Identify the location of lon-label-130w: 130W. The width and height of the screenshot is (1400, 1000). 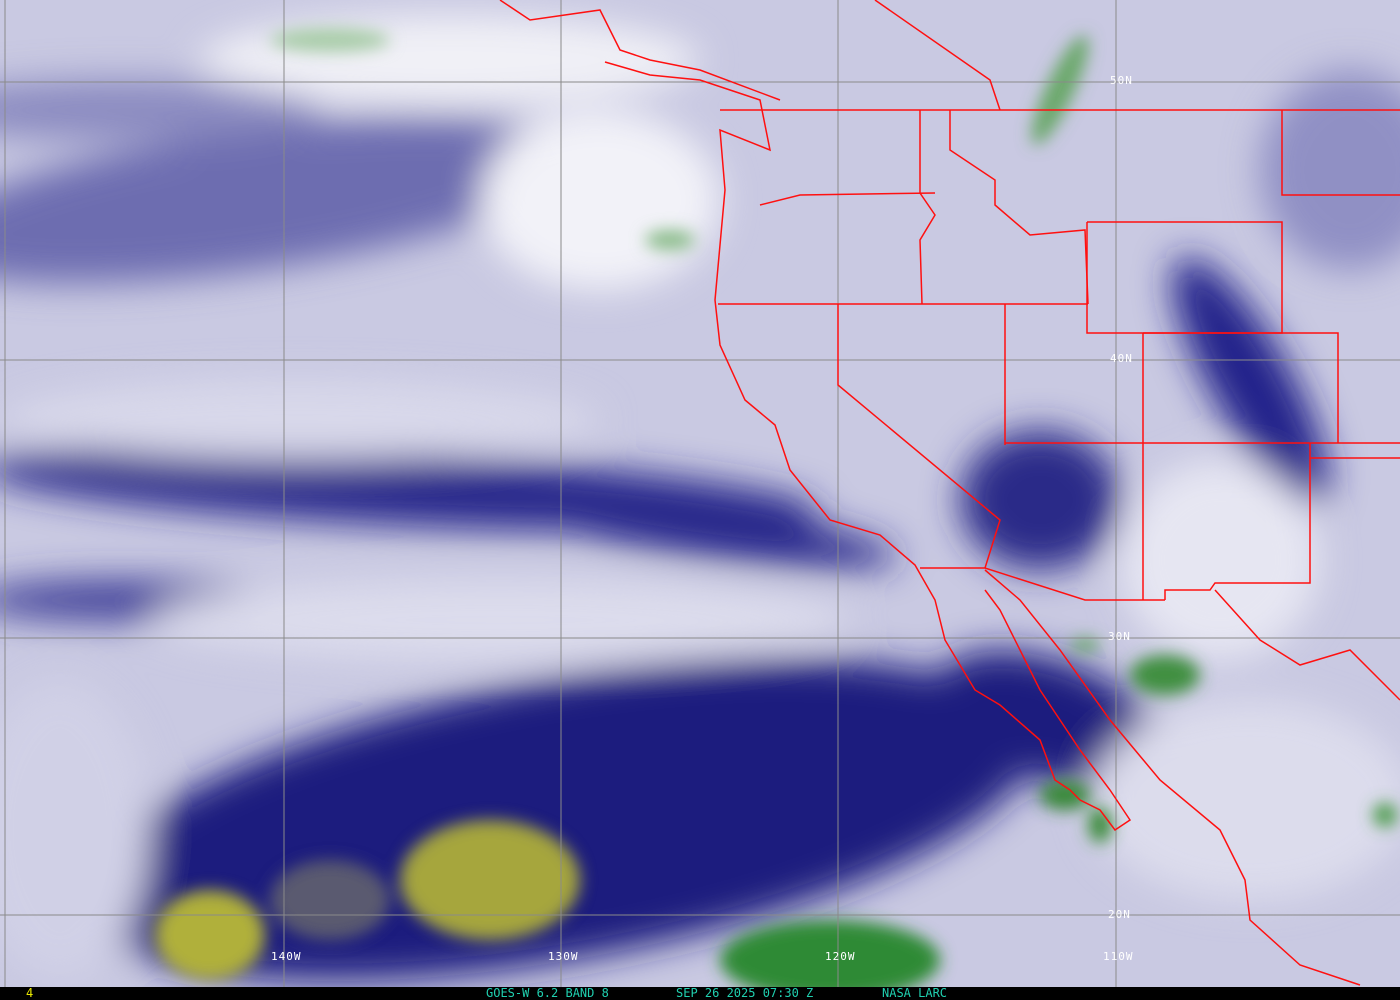
(563, 956).